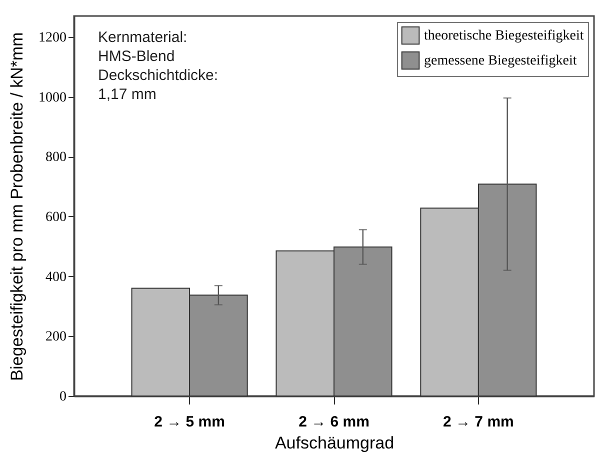 The width and height of the screenshot is (613, 467). Describe the element at coordinates (504, 36) in the screenshot. I see `legend-label: theoretische Biegesteifigkeit` at that location.